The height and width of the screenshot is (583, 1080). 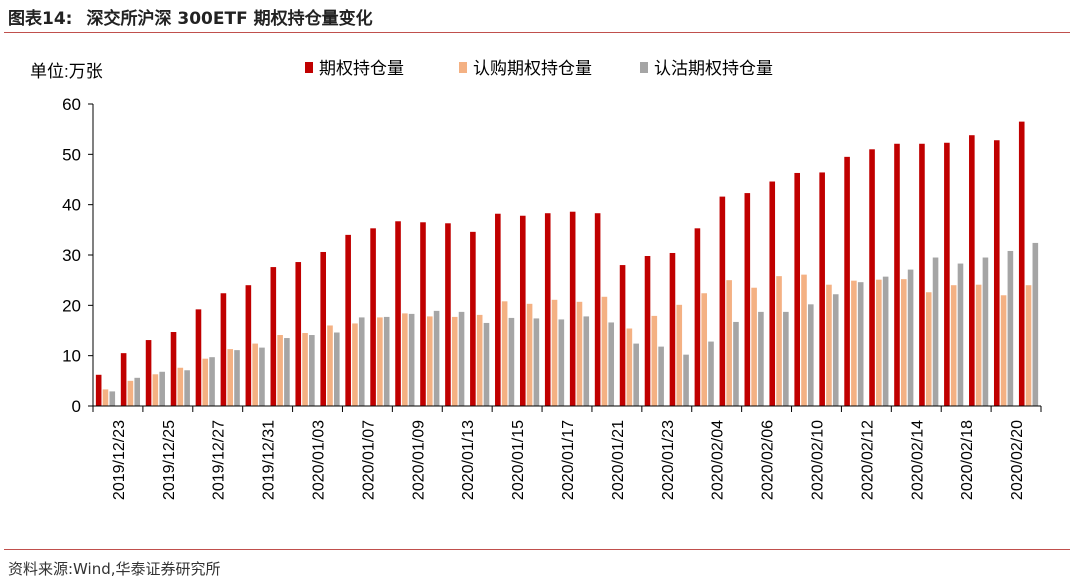 What do you see at coordinates (1010, 328) in the screenshot?
I see `bar-s3-2020/02/20` at bounding box center [1010, 328].